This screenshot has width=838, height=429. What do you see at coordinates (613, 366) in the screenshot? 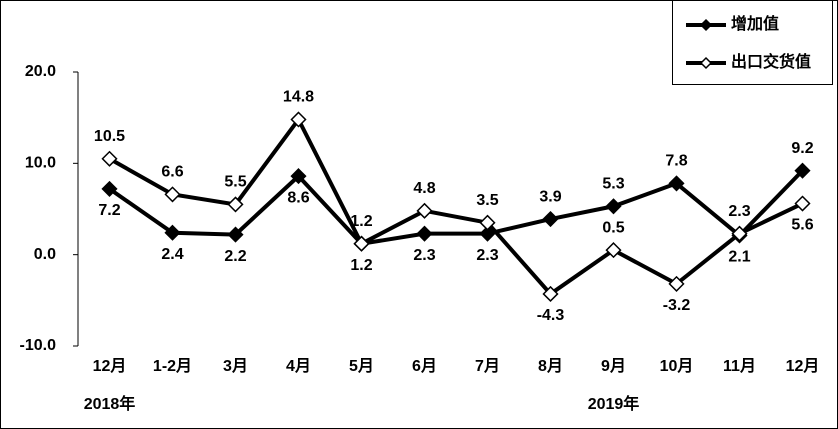
I see `x-tick-label: 9月` at bounding box center [613, 366].